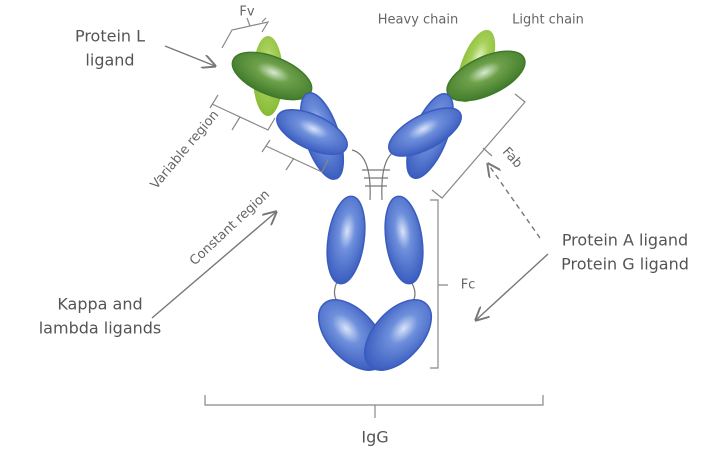 Image resolution: width=707 pixels, height=450 pixels. Describe the element at coordinates (109, 60) in the screenshot. I see `protein-l-label: ligand` at that location.